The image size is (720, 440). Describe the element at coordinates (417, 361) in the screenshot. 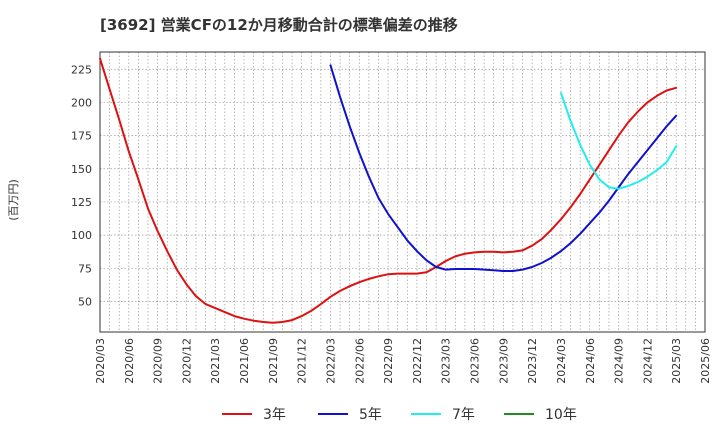

I see `x-tick-label: 2022/12` at that location.